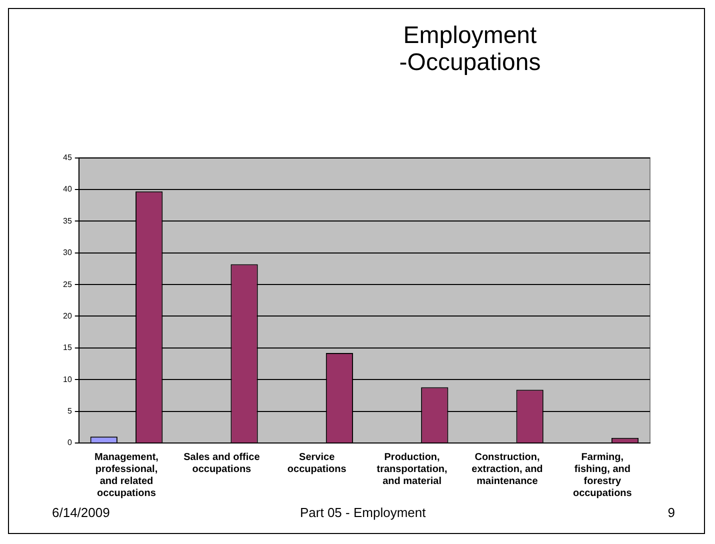  I want to click on x-tick-label: Construction, extraction, and maintenance, so click(507, 469).